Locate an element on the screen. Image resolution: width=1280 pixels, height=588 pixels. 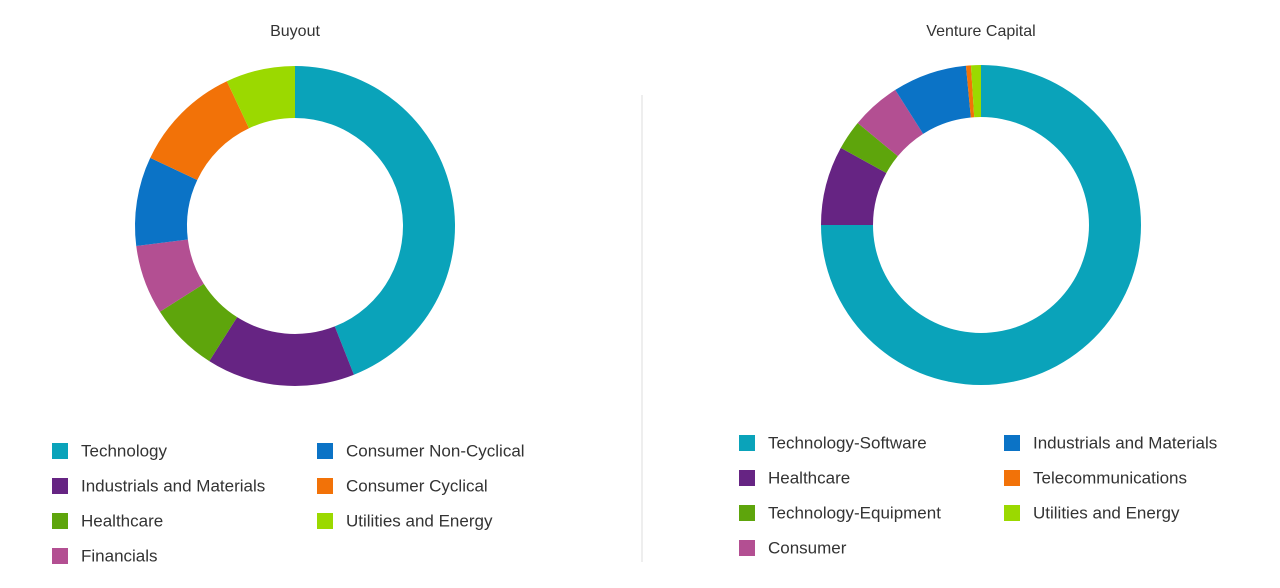
chart-title: Buyout is located at coordinates (295, 31).